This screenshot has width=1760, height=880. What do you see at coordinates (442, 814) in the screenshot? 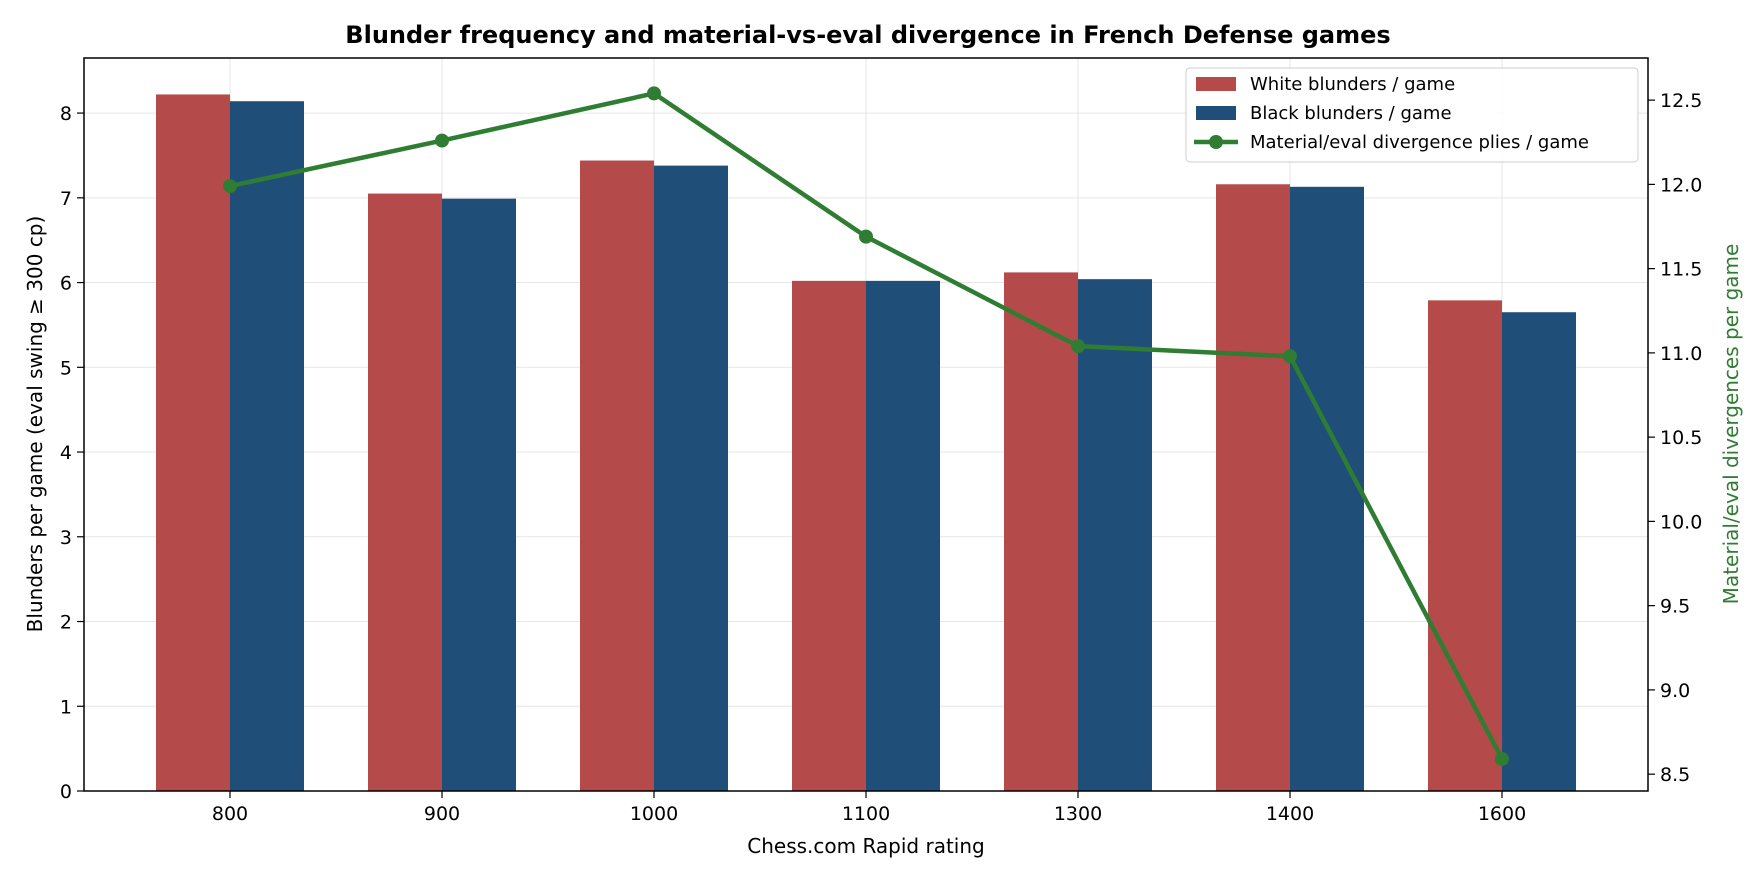
I see `x-tick-label: 900` at bounding box center [442, 814].